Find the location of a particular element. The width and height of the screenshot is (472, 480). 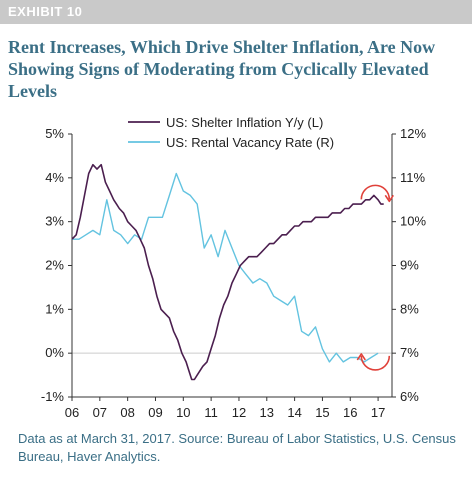

x-tick-label: 08 is located at coordinates (127, 412).